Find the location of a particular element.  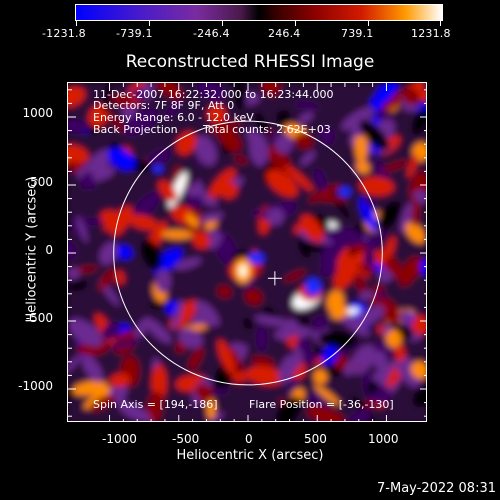

colorbar-tick-label: -739.1 is located at coordinates (134, 33).